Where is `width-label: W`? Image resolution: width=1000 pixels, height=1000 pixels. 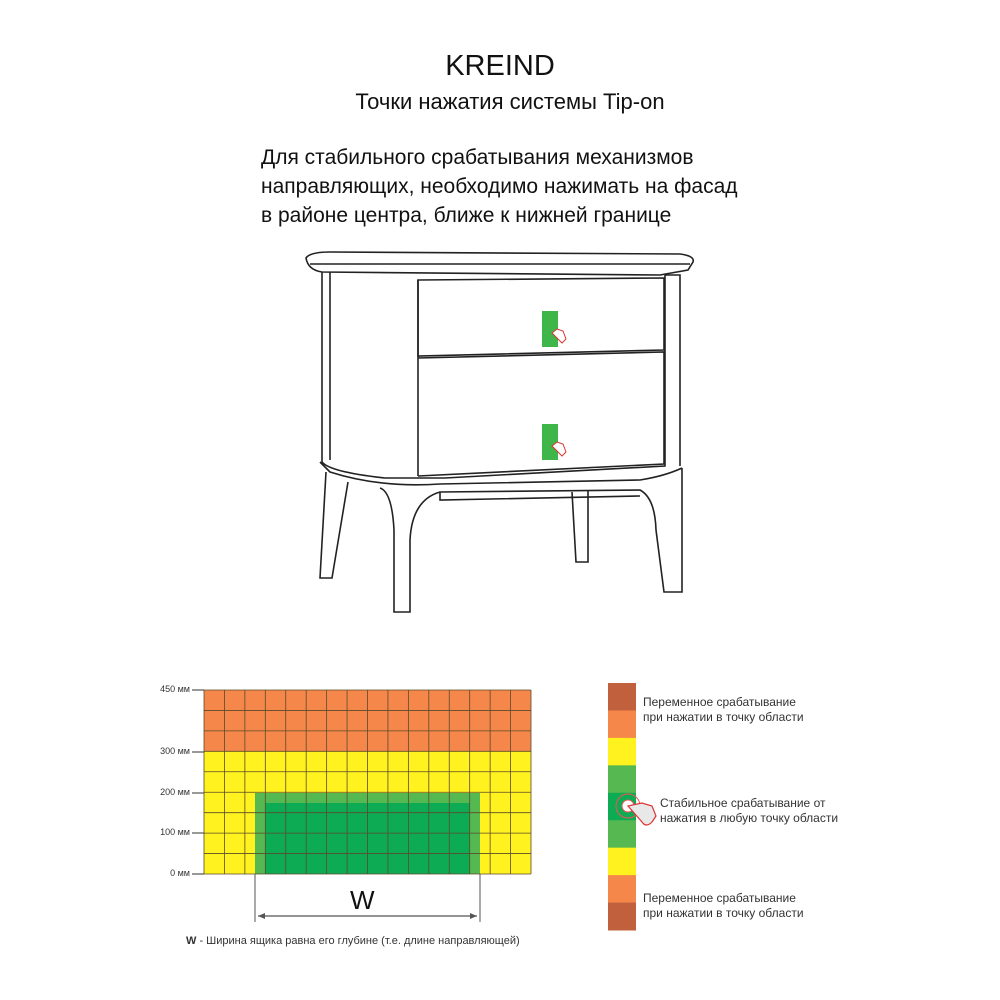 width-label: W is located at coordinates (362, 900).